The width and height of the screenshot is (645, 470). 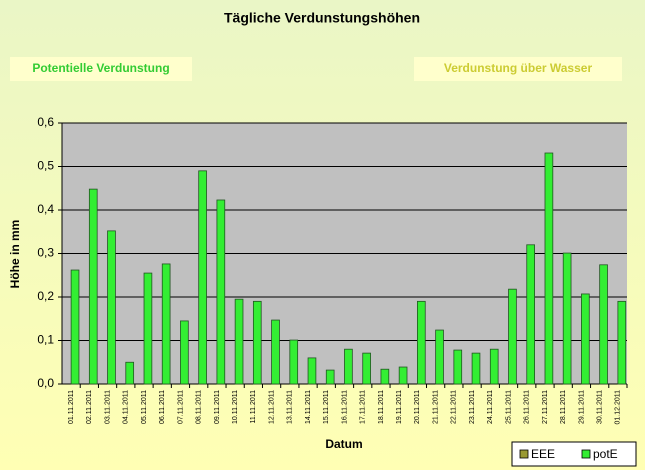 I want to click on x-tick-label: 03.11.2011, so click(x=107, y=407).